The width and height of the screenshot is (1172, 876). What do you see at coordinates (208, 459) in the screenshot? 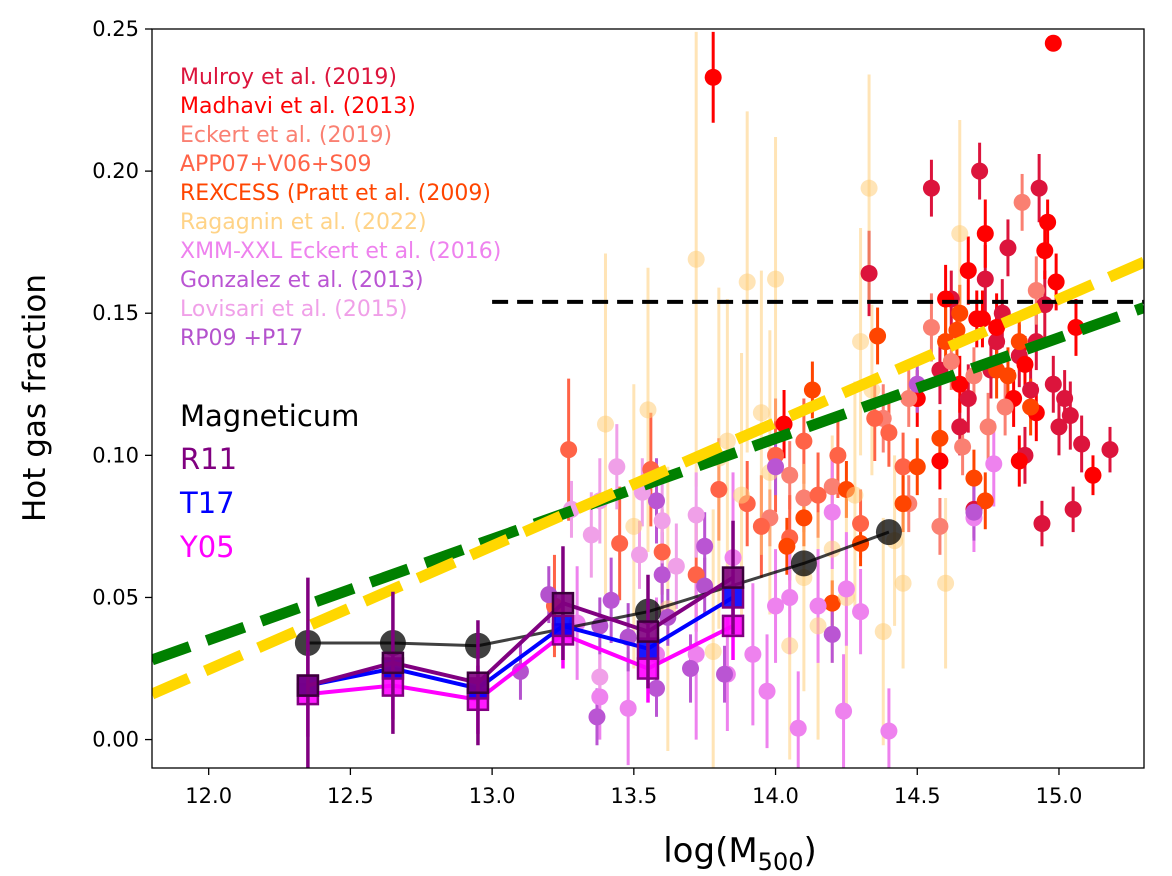
I see `legend-entry: R11` at bounding box center [208, 459].